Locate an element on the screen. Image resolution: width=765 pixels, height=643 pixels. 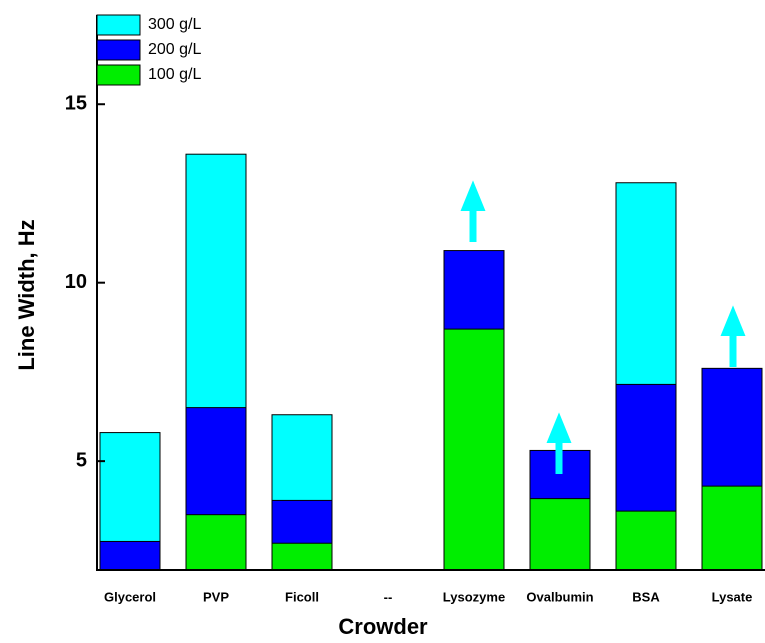
x-tick-label: BSA is located at coordinates (646, 596).